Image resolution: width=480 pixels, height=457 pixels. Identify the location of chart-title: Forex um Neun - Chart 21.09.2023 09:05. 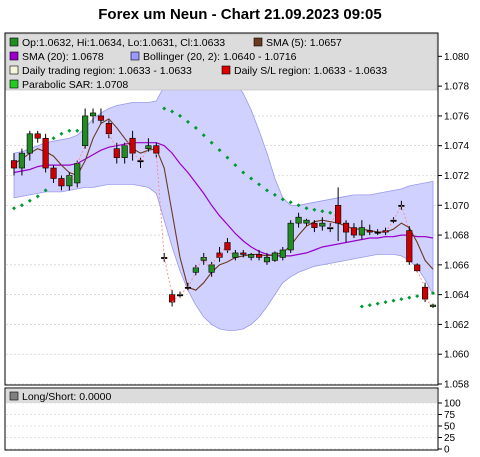
(239, 14).